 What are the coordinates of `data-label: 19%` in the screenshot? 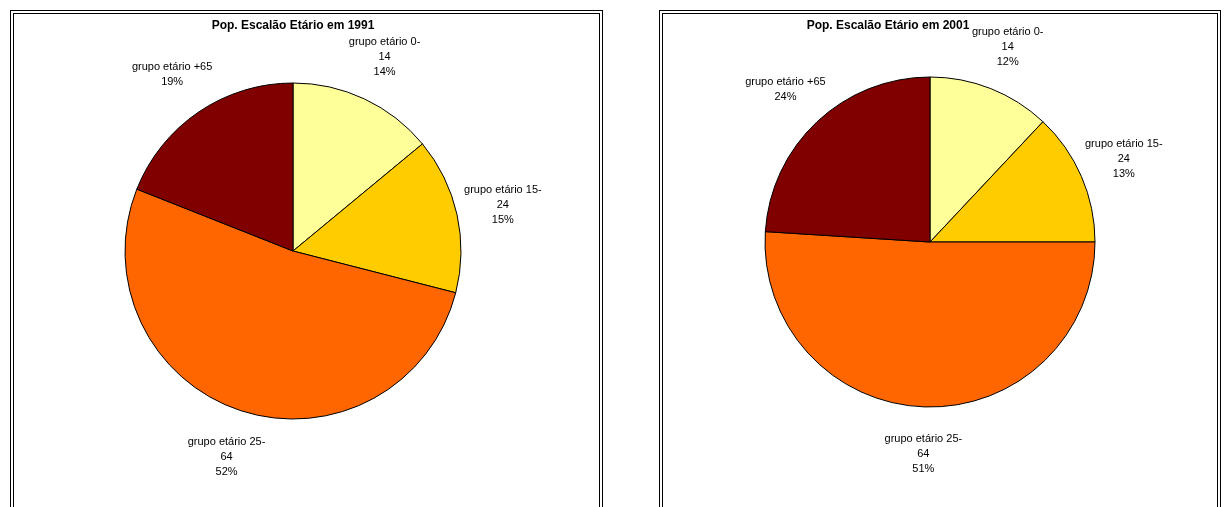 It's located at (172, 80).